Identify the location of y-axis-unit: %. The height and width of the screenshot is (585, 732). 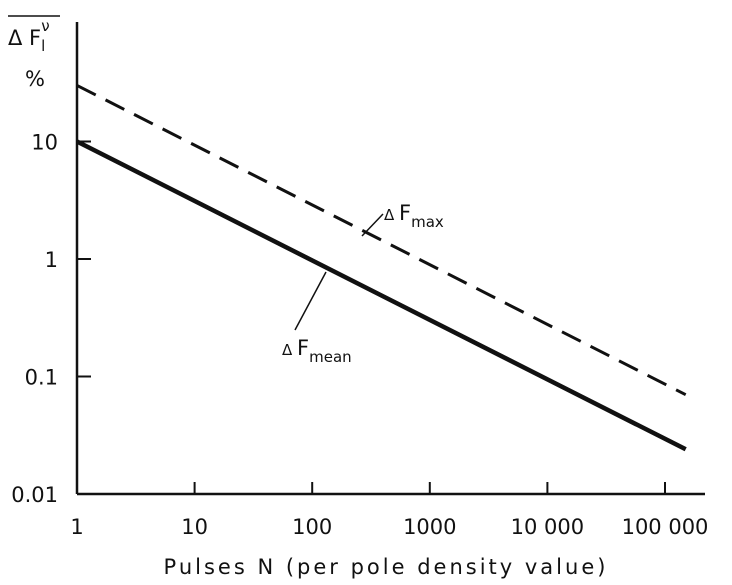
(35, 79).